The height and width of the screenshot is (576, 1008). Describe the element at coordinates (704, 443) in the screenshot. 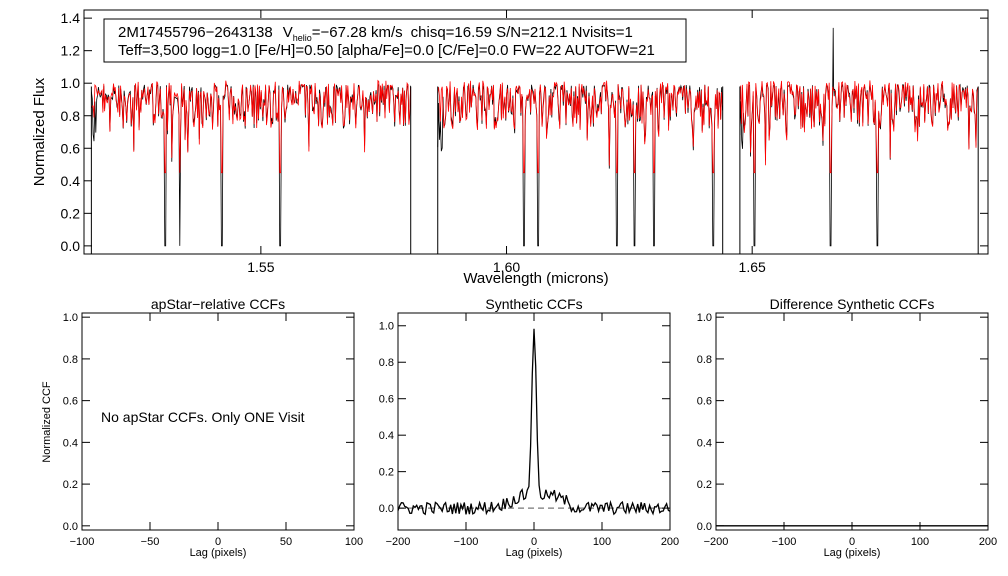

I see `difference-y-tick-label: 0.4` at that location.